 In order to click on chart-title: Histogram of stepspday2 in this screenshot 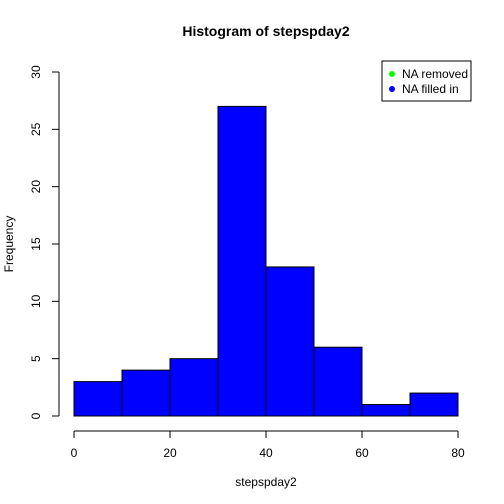, I will do `click(265, 31)`.